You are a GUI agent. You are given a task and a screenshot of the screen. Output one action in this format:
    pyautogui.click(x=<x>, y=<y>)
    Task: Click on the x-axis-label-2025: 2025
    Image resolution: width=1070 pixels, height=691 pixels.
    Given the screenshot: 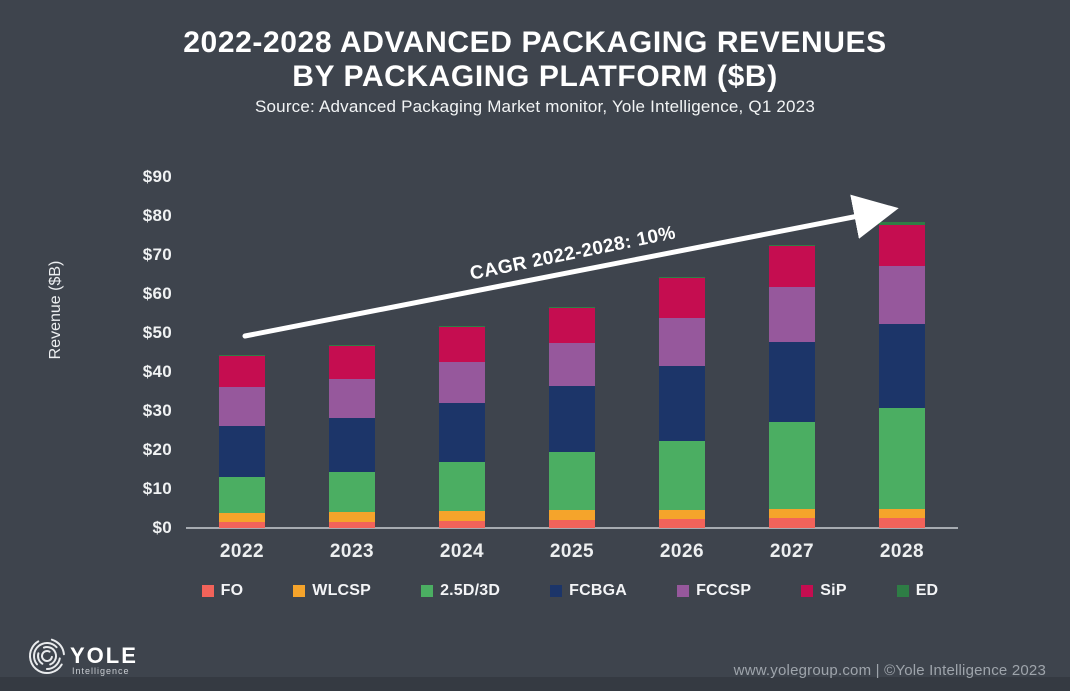 What is the action you would take?
    pyautogui.click(x=572, y=551)
    